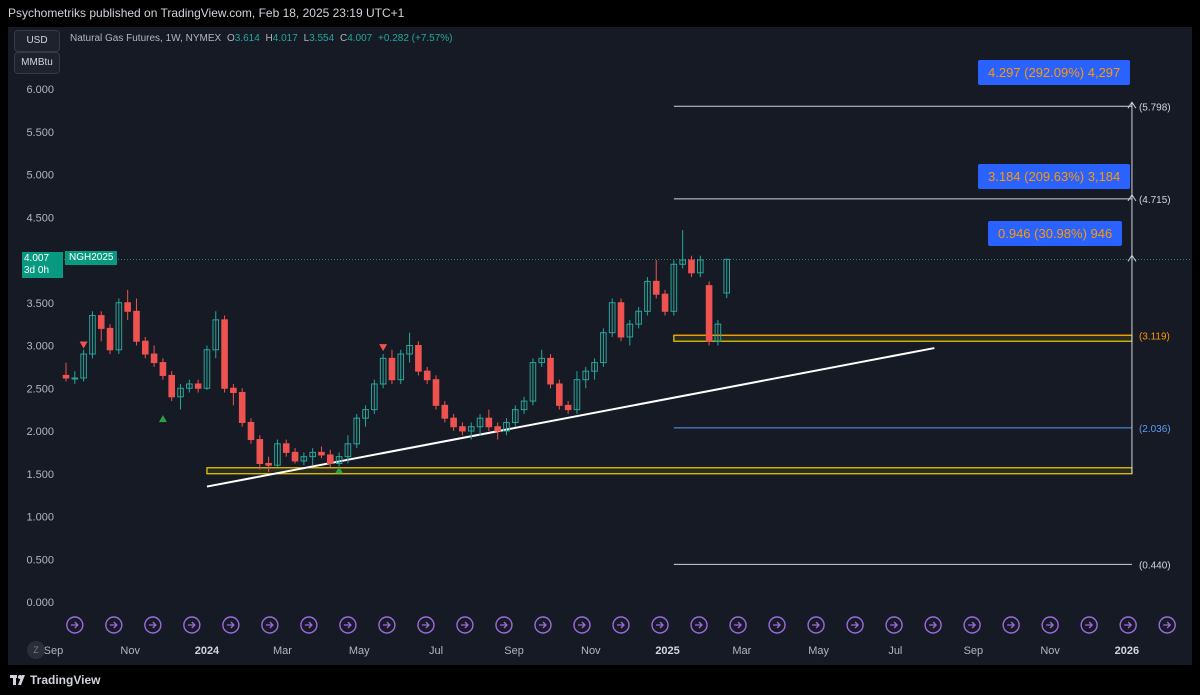  I want to click on projection-label-2: 3.184 (209.63%) 3,184, so click(1054, 176).